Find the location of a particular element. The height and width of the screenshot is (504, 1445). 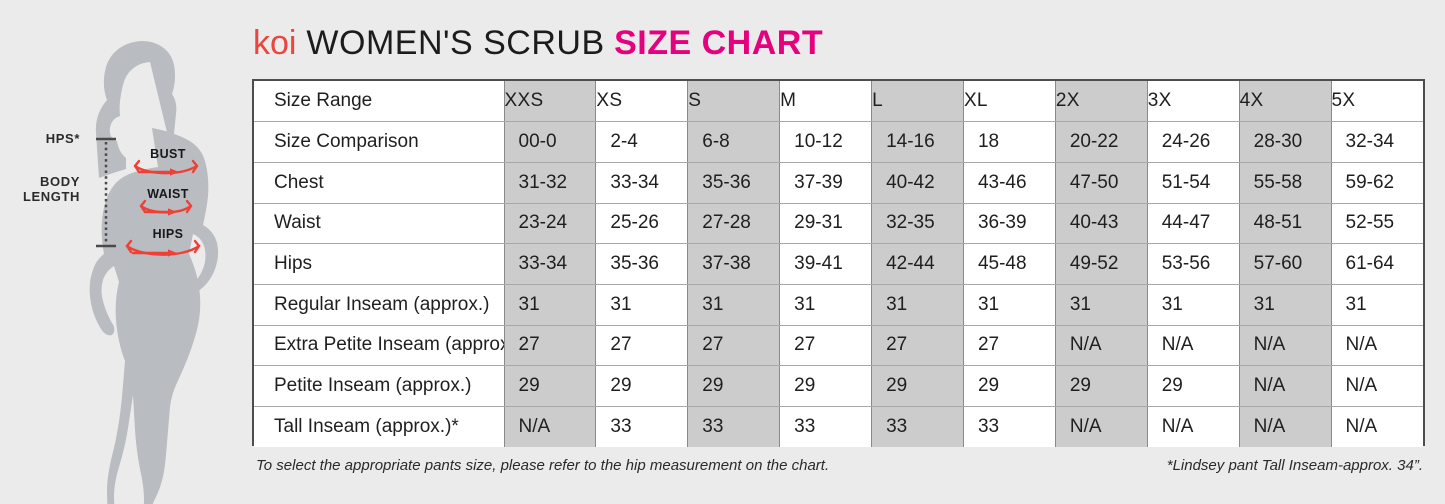

table-header-row: Size Range XXS XS S M L XL 2X 3X 4X 5X is located at coordinates (838, 102).